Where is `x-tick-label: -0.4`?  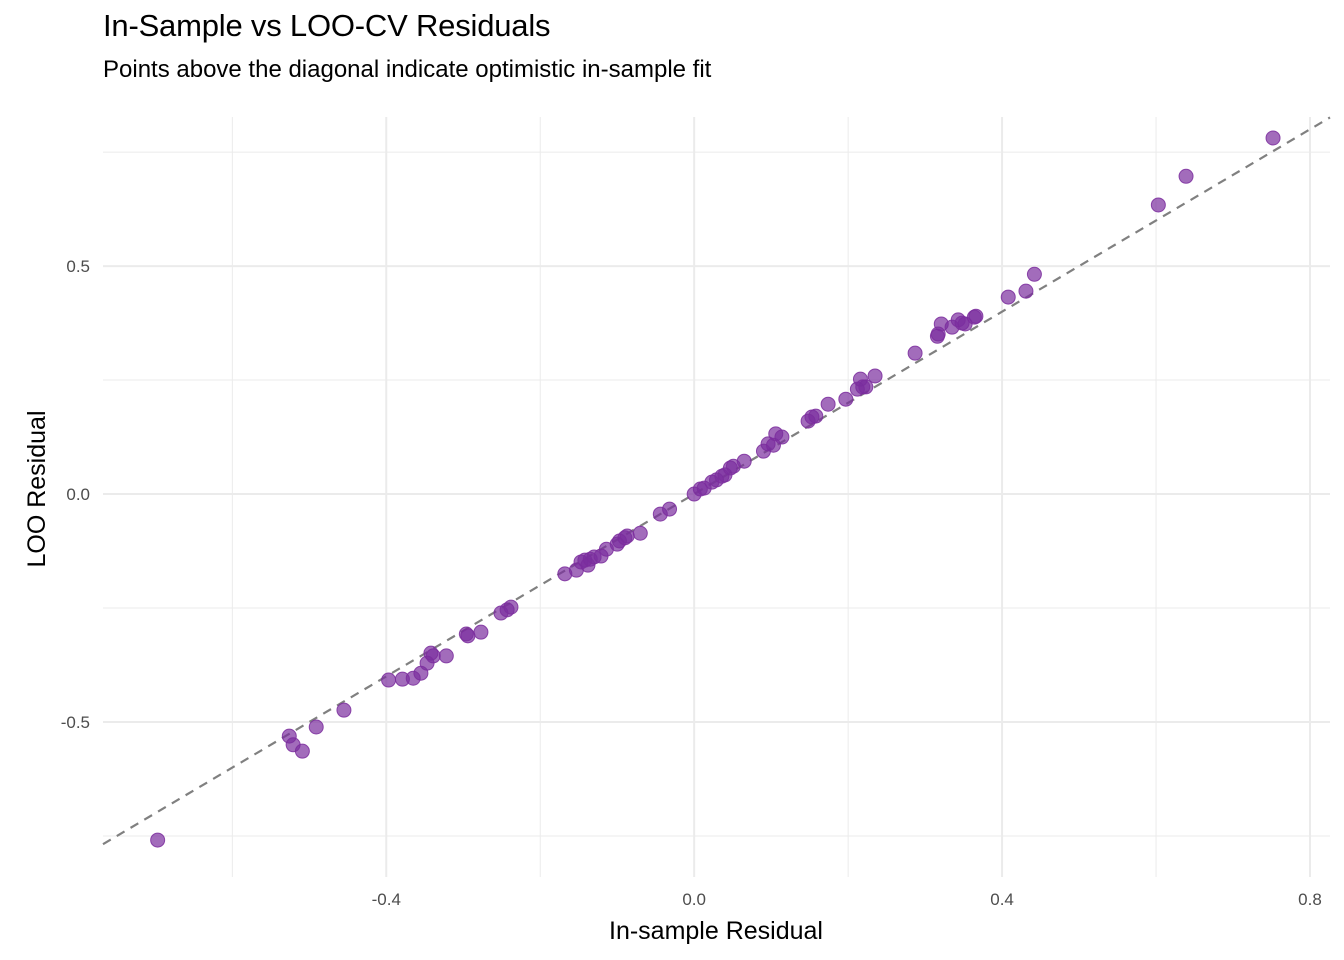
x-tick-label: -0.4 is located at coordinates (386, 899).